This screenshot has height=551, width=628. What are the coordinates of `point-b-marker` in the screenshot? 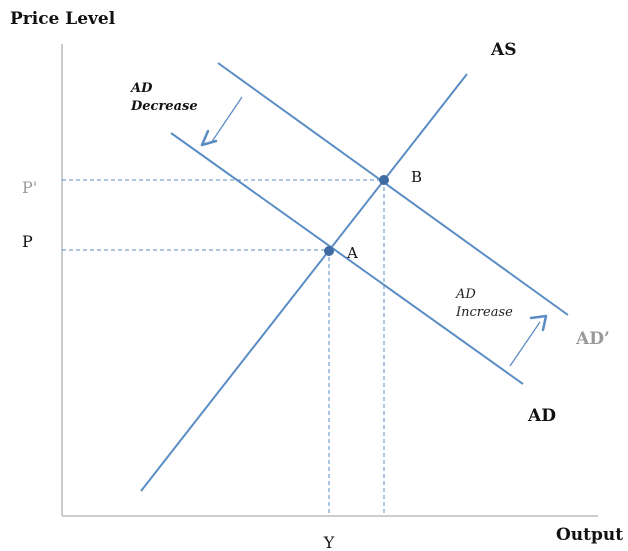 It's located at (384, 180).